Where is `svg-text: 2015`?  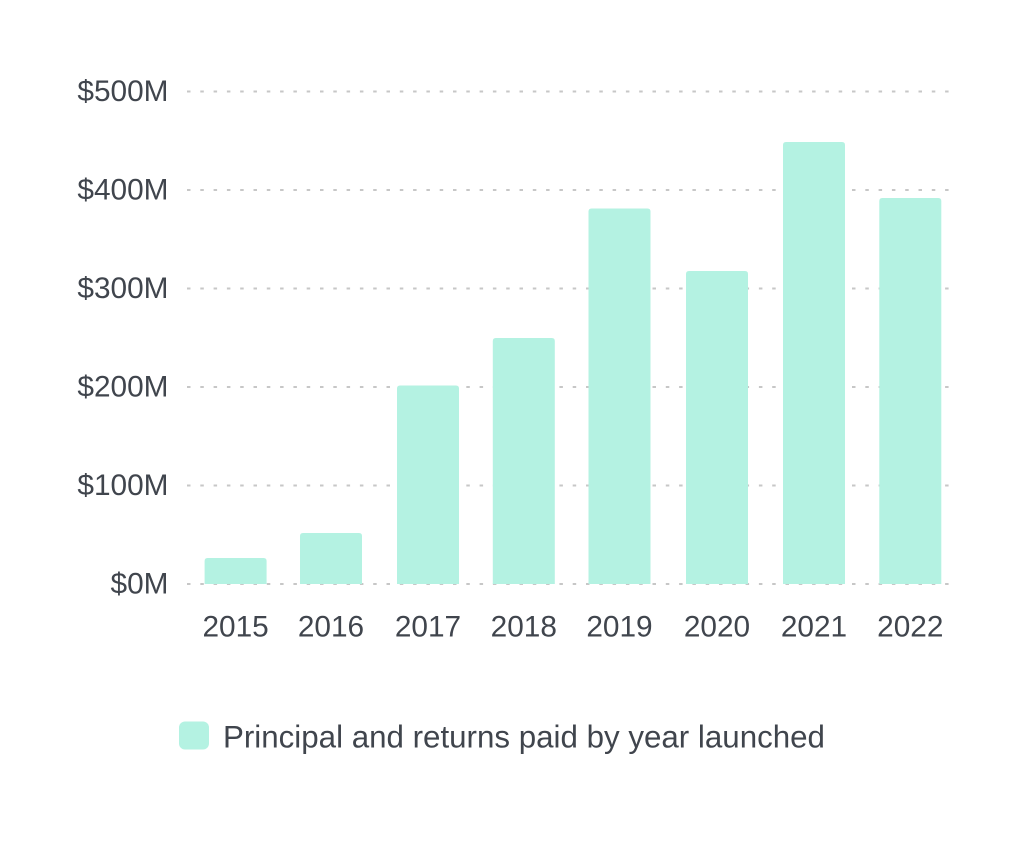
svg-text: 2015 is located at coordinates (235, 627).